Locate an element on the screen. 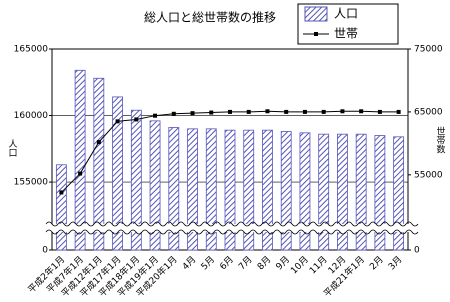 The image size is (450, 302). x-tick-label: 7月 is located at coordinates (245, 263).